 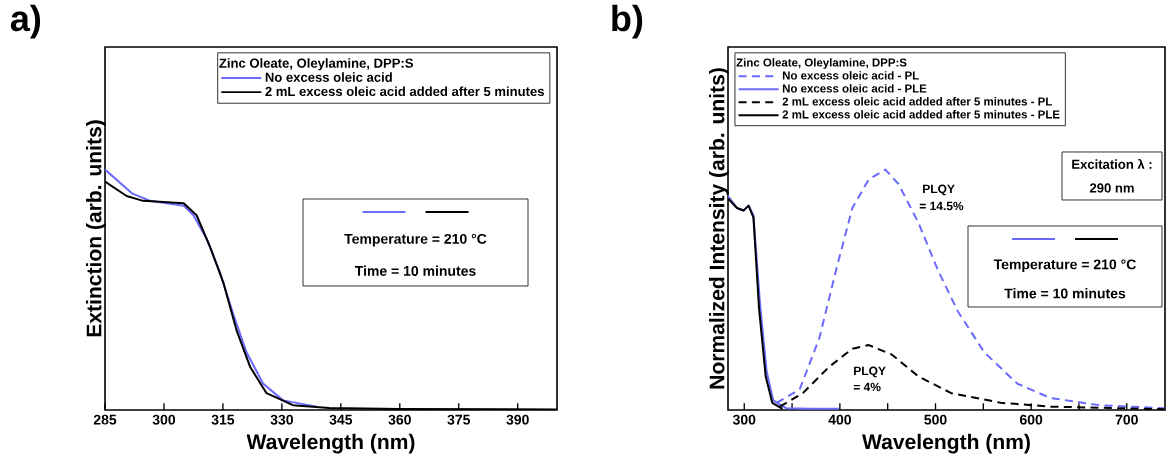 I want to click on x-tick-label: 400, so click(x=839, y=419).